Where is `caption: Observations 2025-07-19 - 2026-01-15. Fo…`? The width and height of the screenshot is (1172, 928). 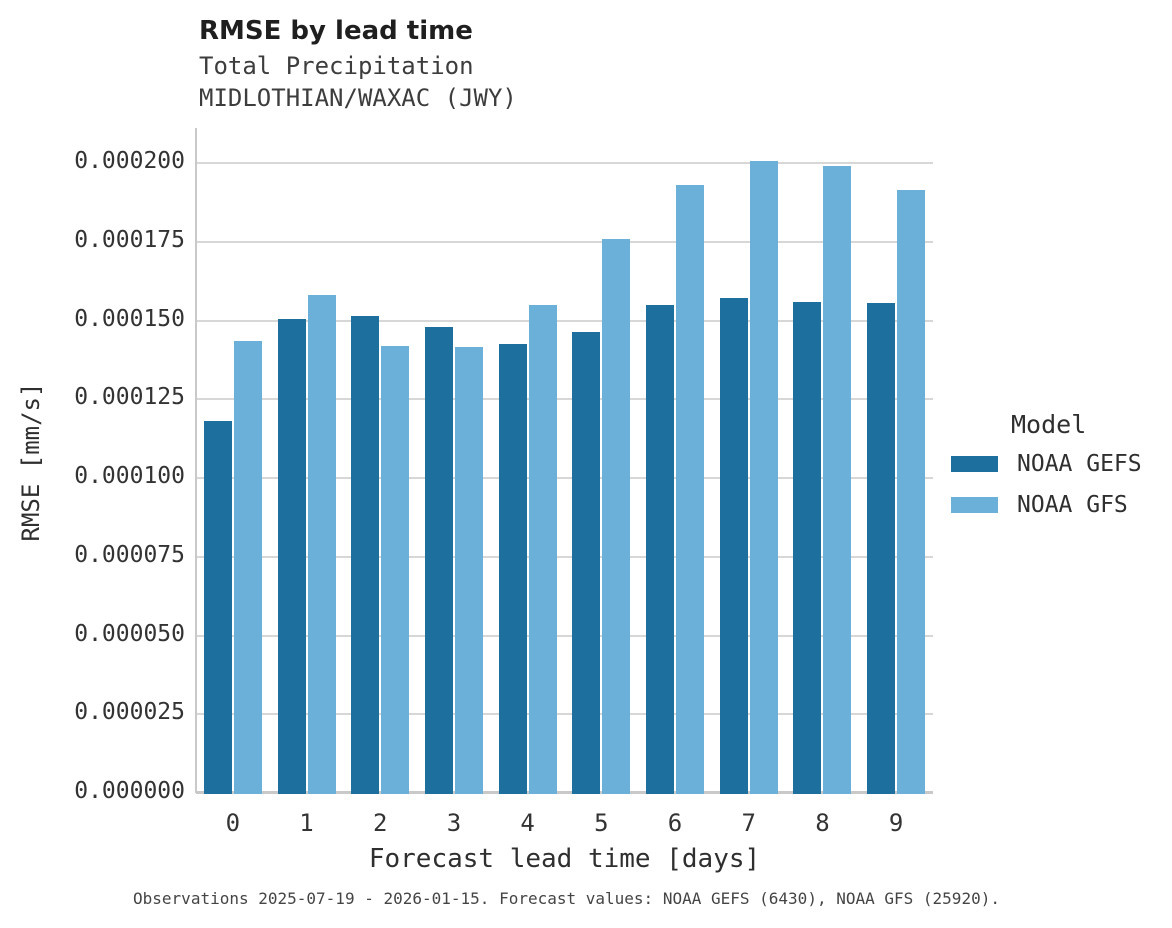 caption: Observations 2025-07-19 - 2026-01-15. Fo… is located at coordinates (566, 898).